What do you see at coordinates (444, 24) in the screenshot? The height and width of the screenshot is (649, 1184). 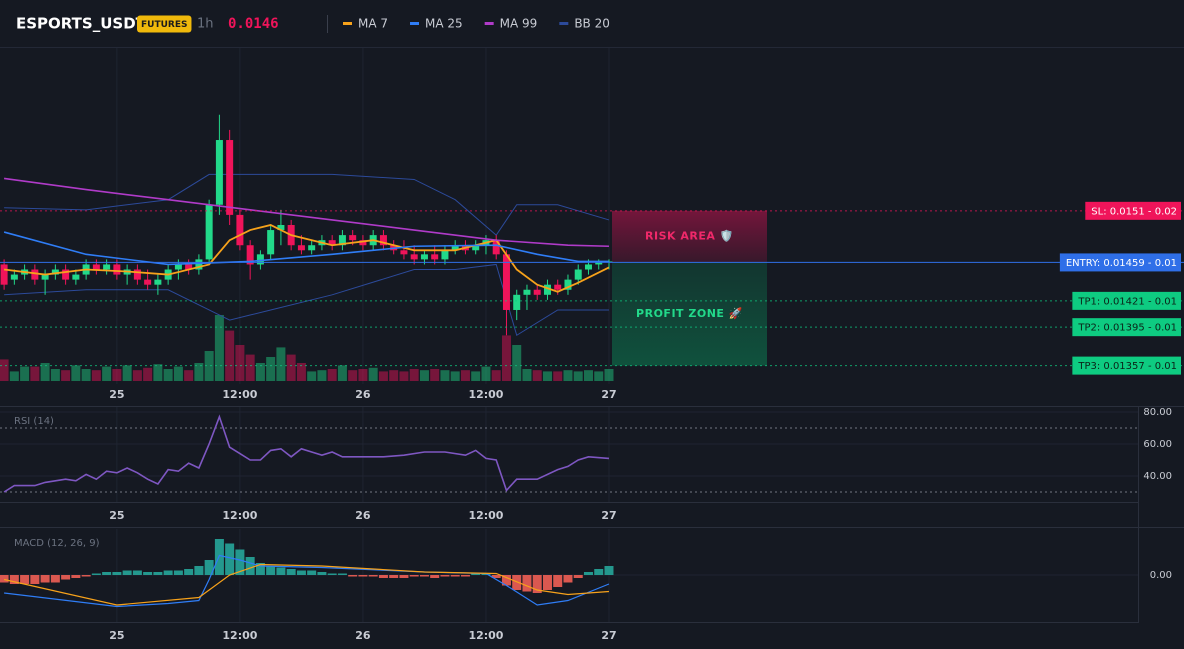 I see `legend-label: MA 25` at bounding box center [444, 24].